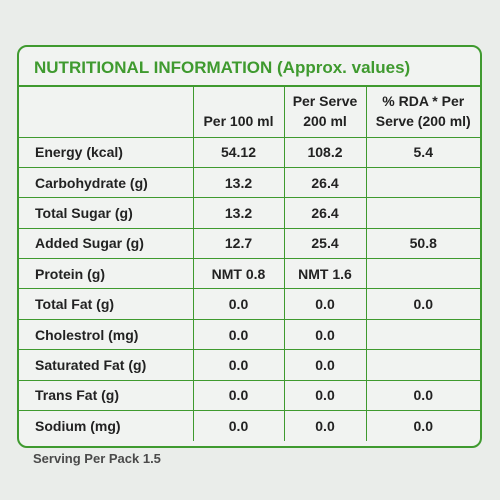 The height and width of the screenshot is (500, 500). Describe the element at coordinates (106, 274) in the screenshot. I see `nutrient-label: Protein (g)` at that location.